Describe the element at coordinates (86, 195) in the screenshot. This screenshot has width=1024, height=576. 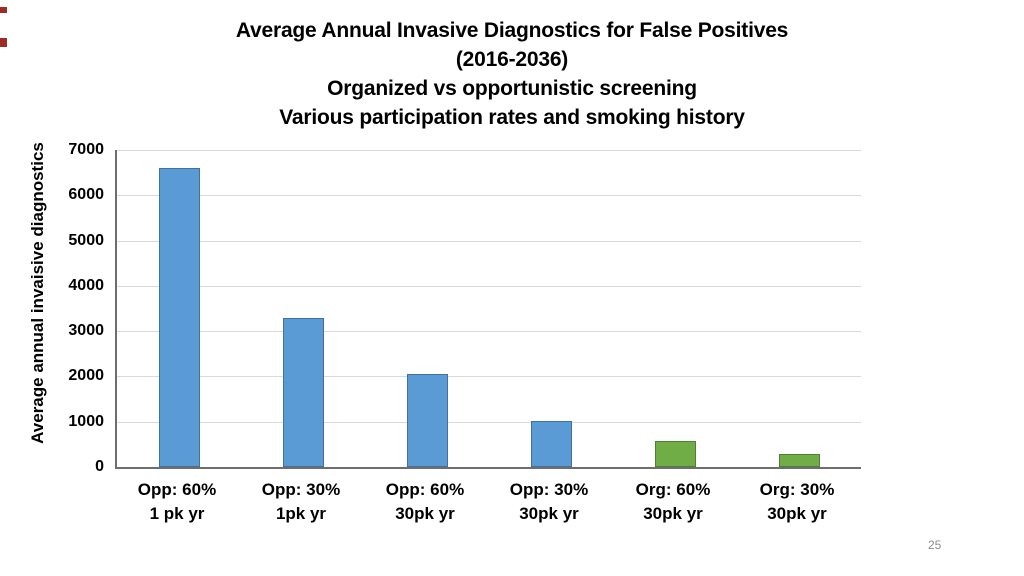
I see `y-tick-label: 6000` at that location.